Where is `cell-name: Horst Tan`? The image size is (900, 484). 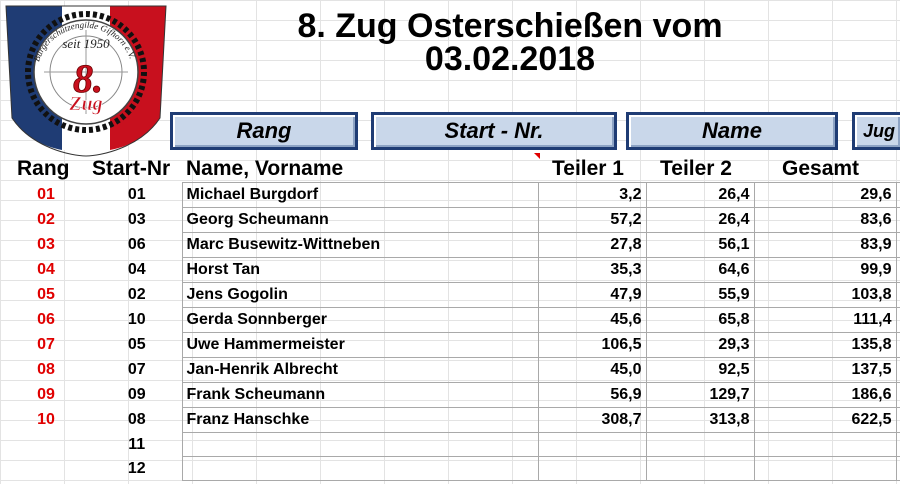
cell-name: Horst Tan is located at coordinates (360, 270).